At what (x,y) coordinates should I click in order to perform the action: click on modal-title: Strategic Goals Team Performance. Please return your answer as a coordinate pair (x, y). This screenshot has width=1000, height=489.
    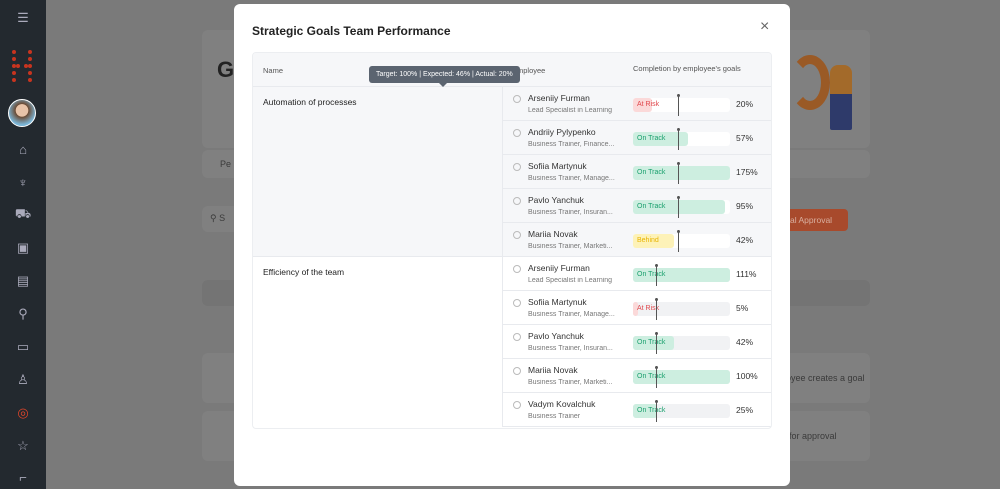
    Looking at the image, I should click on (351, 31).